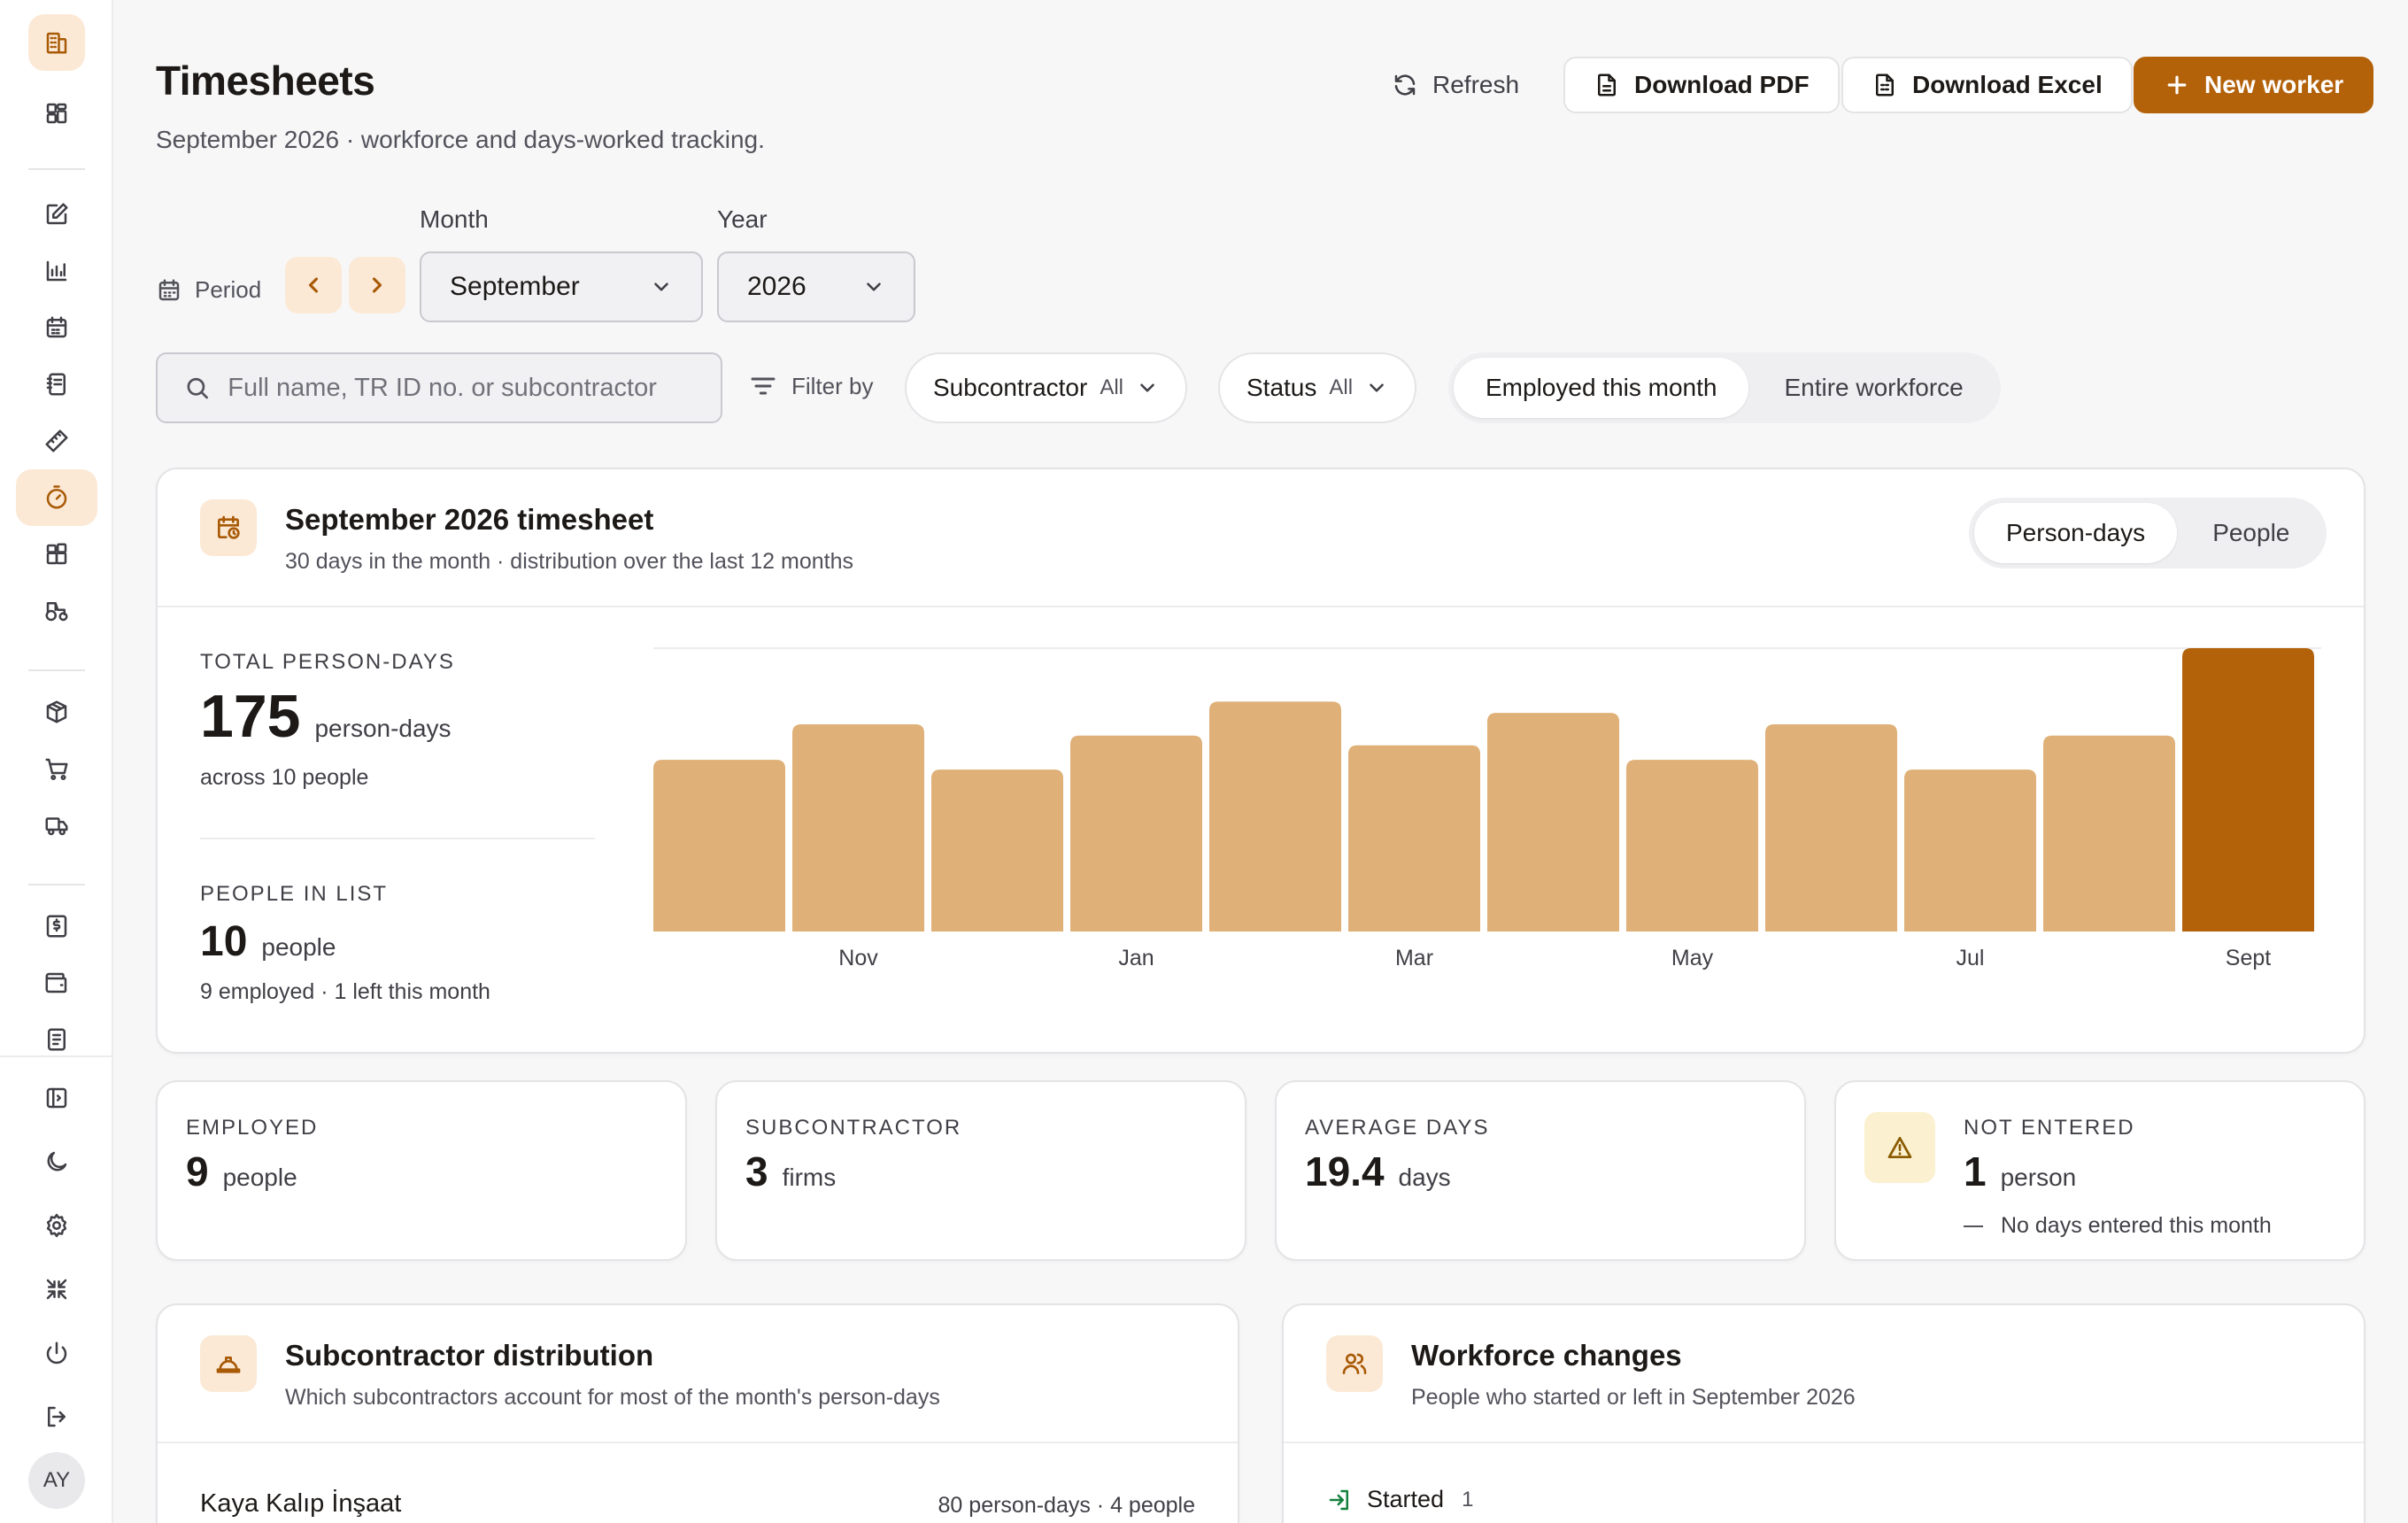  What do you see at coordinates (56, 611) in the screenshot?
I see `tractor-icon` at bounding box center [56, 611].